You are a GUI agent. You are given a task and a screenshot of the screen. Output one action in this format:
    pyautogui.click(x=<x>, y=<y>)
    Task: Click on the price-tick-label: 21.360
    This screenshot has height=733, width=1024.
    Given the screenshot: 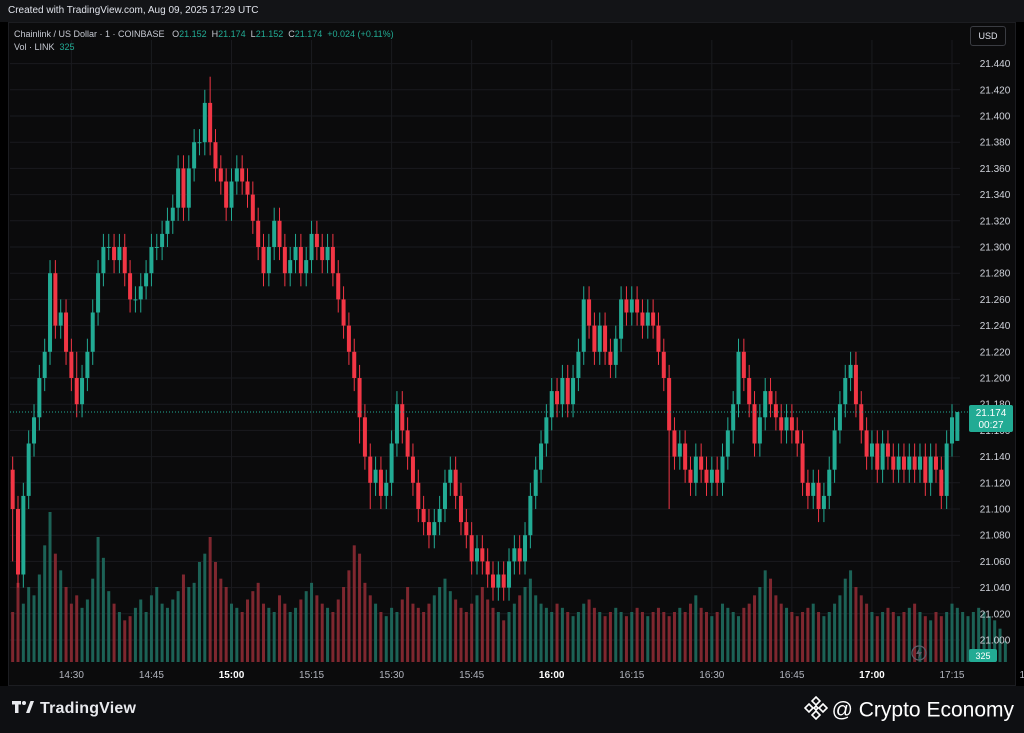 What is the action you would take?
    pyautogui.click(x=995, y=169)
    